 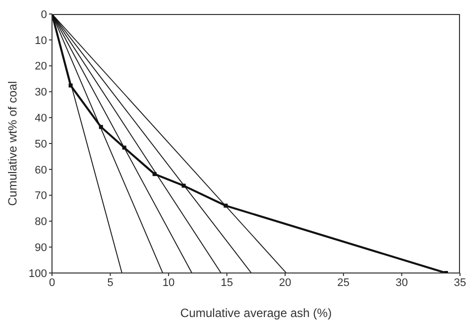 I want to click on y-axis-title: Cumulative wt% of coal, so click(x=12, y=143).